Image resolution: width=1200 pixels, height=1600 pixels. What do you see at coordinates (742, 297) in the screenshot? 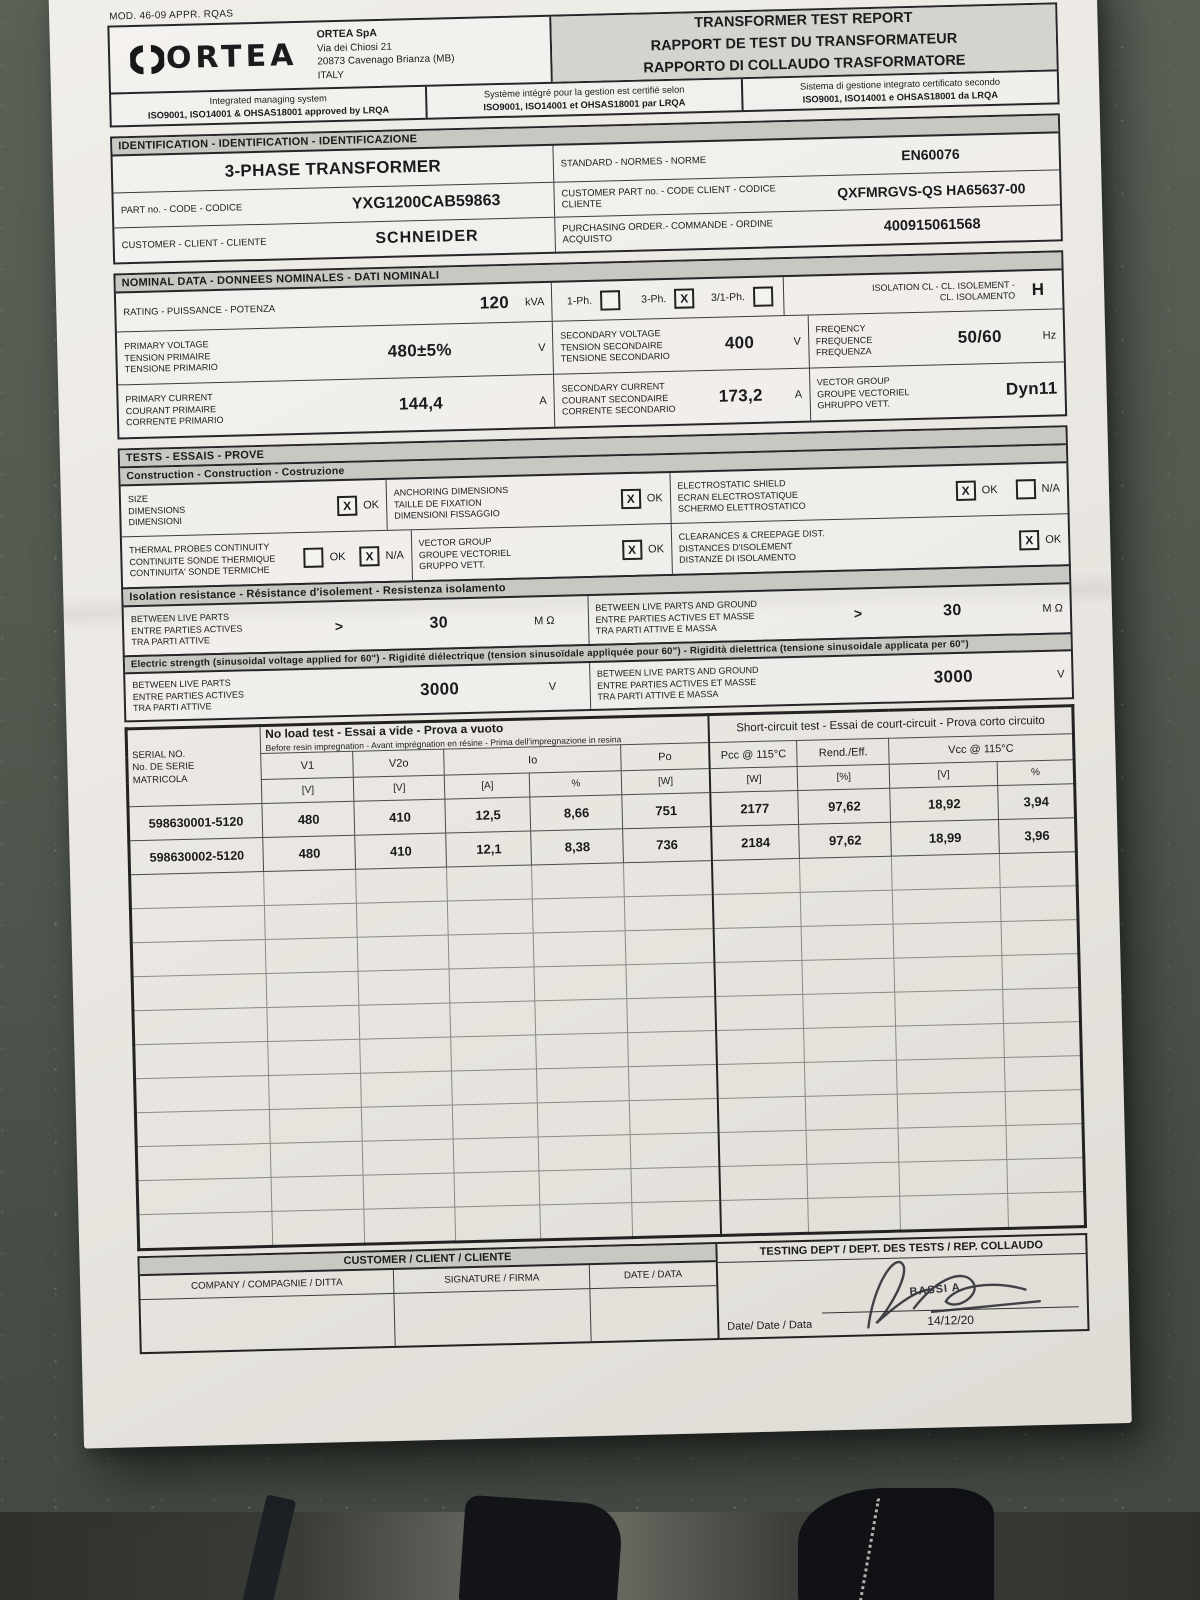
I see `phase-3-1: 3/1-Ph.` at bounding box center [742, 297].